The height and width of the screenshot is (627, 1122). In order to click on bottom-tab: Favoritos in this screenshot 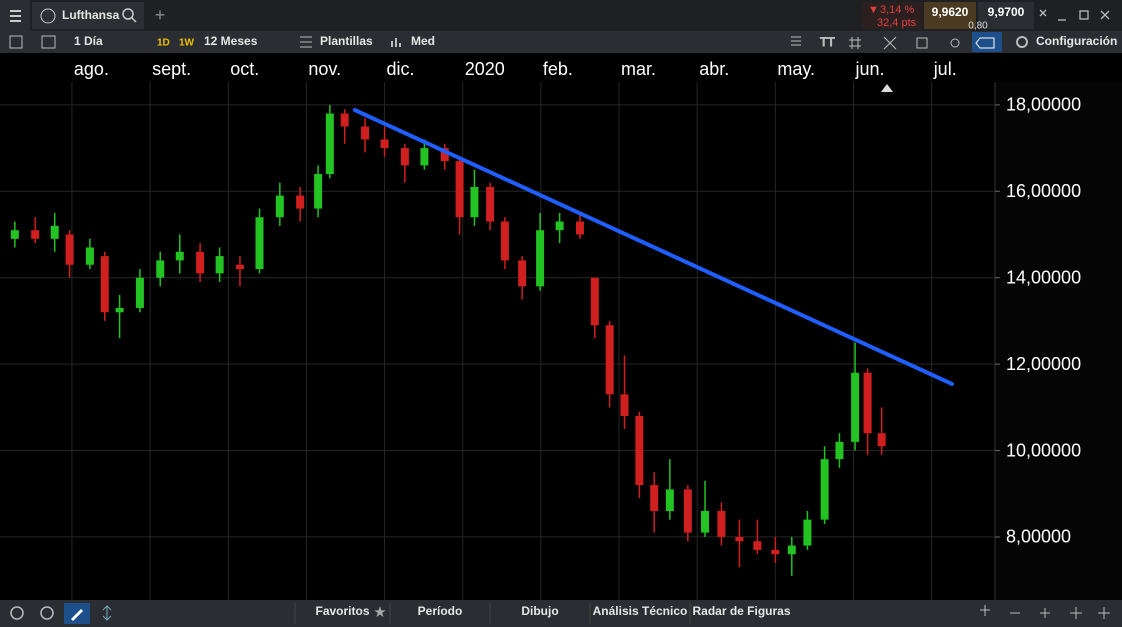, I will do `click(342, 611)`.